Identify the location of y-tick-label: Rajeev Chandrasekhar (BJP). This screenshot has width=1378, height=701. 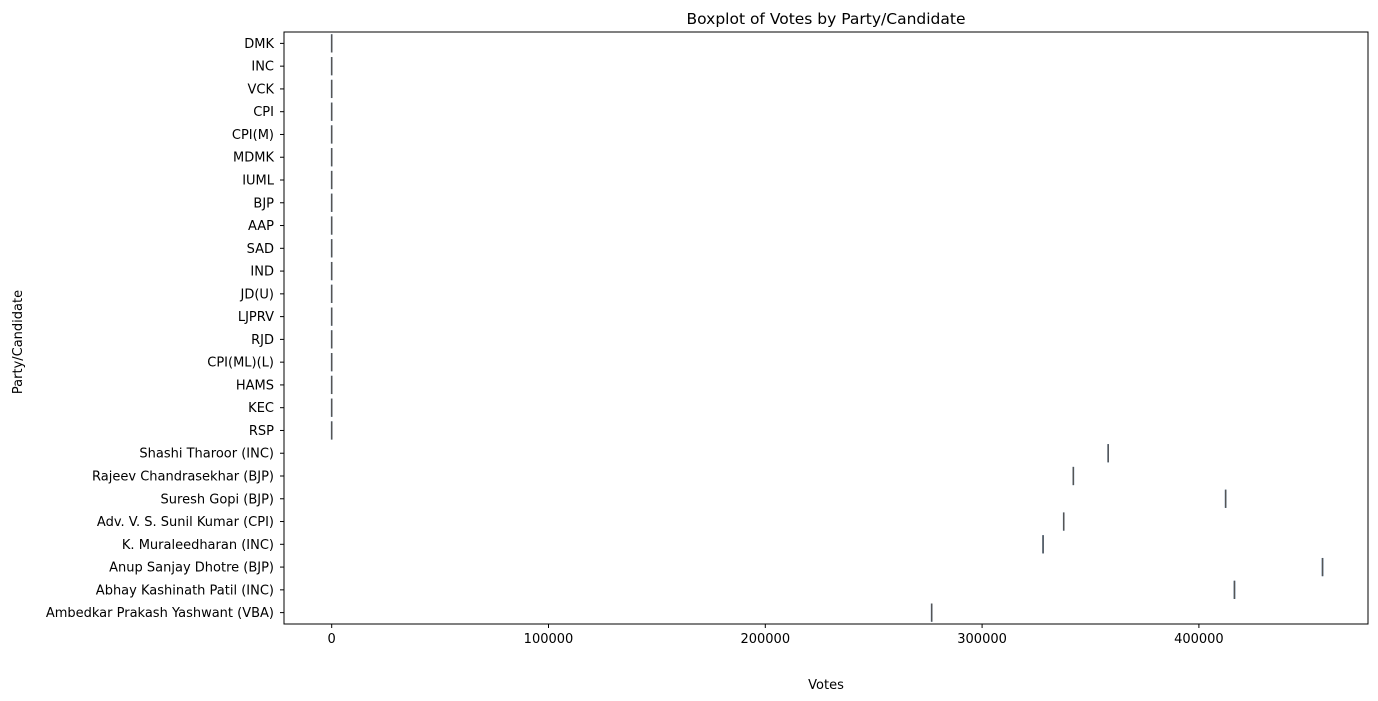
(183, 477).